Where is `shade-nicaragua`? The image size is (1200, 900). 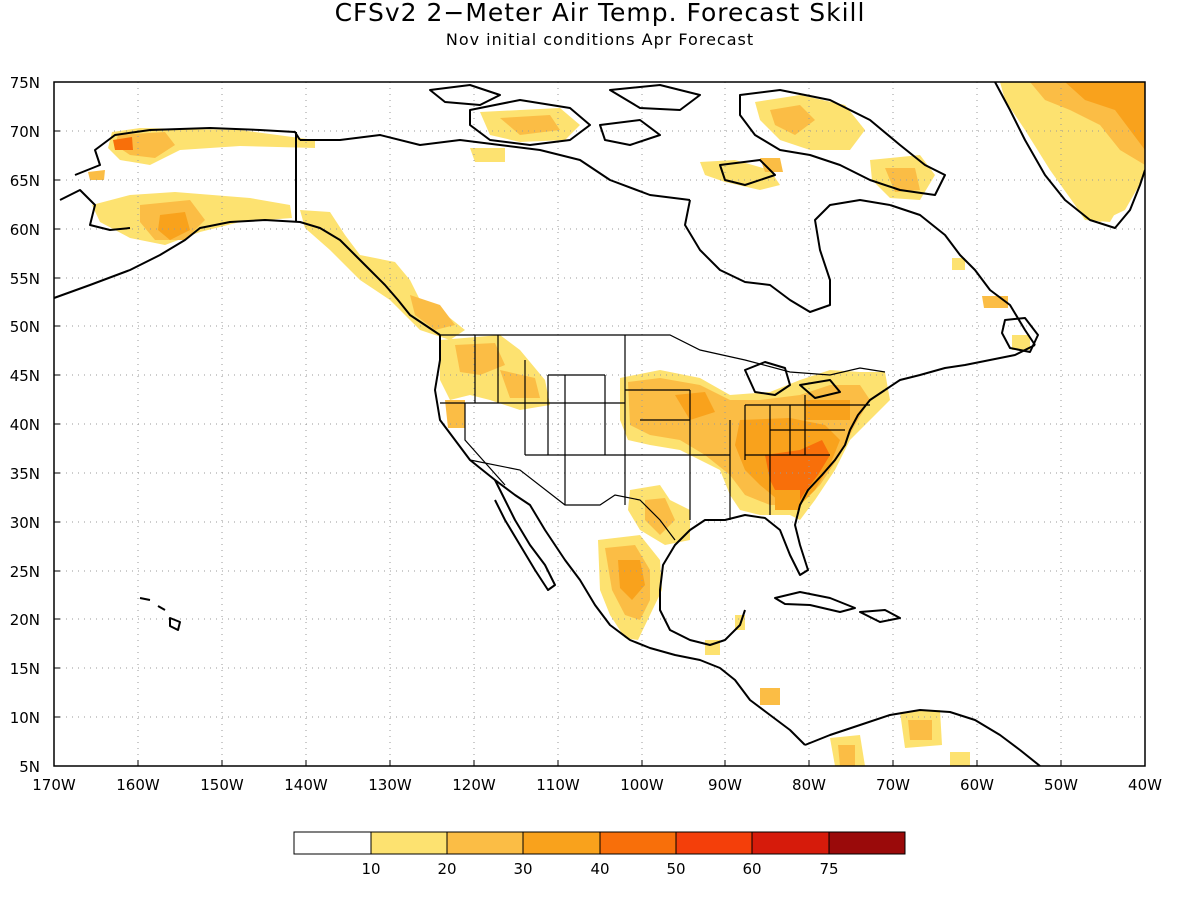 shade-nicaragua is located at coordinates (770, 696).